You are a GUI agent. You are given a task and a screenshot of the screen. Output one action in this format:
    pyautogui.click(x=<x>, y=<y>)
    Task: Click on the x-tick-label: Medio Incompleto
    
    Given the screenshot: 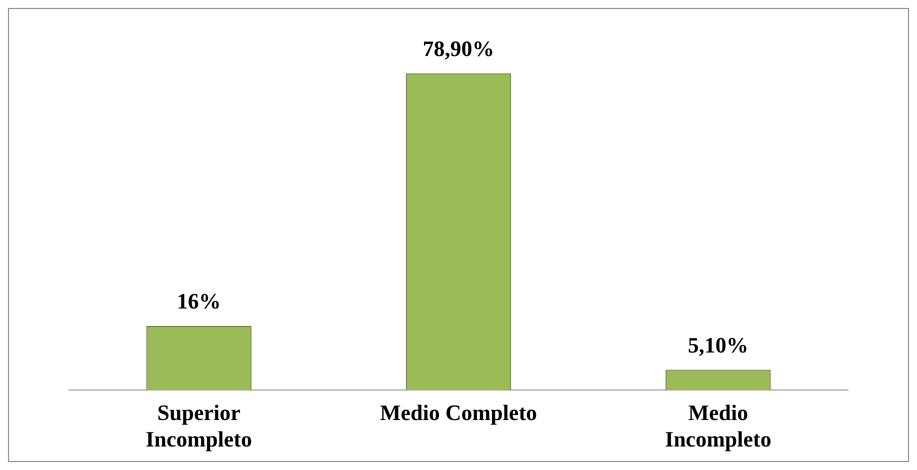 What is the action you would take?
    pyautogui.click(x=718, y=426)
    